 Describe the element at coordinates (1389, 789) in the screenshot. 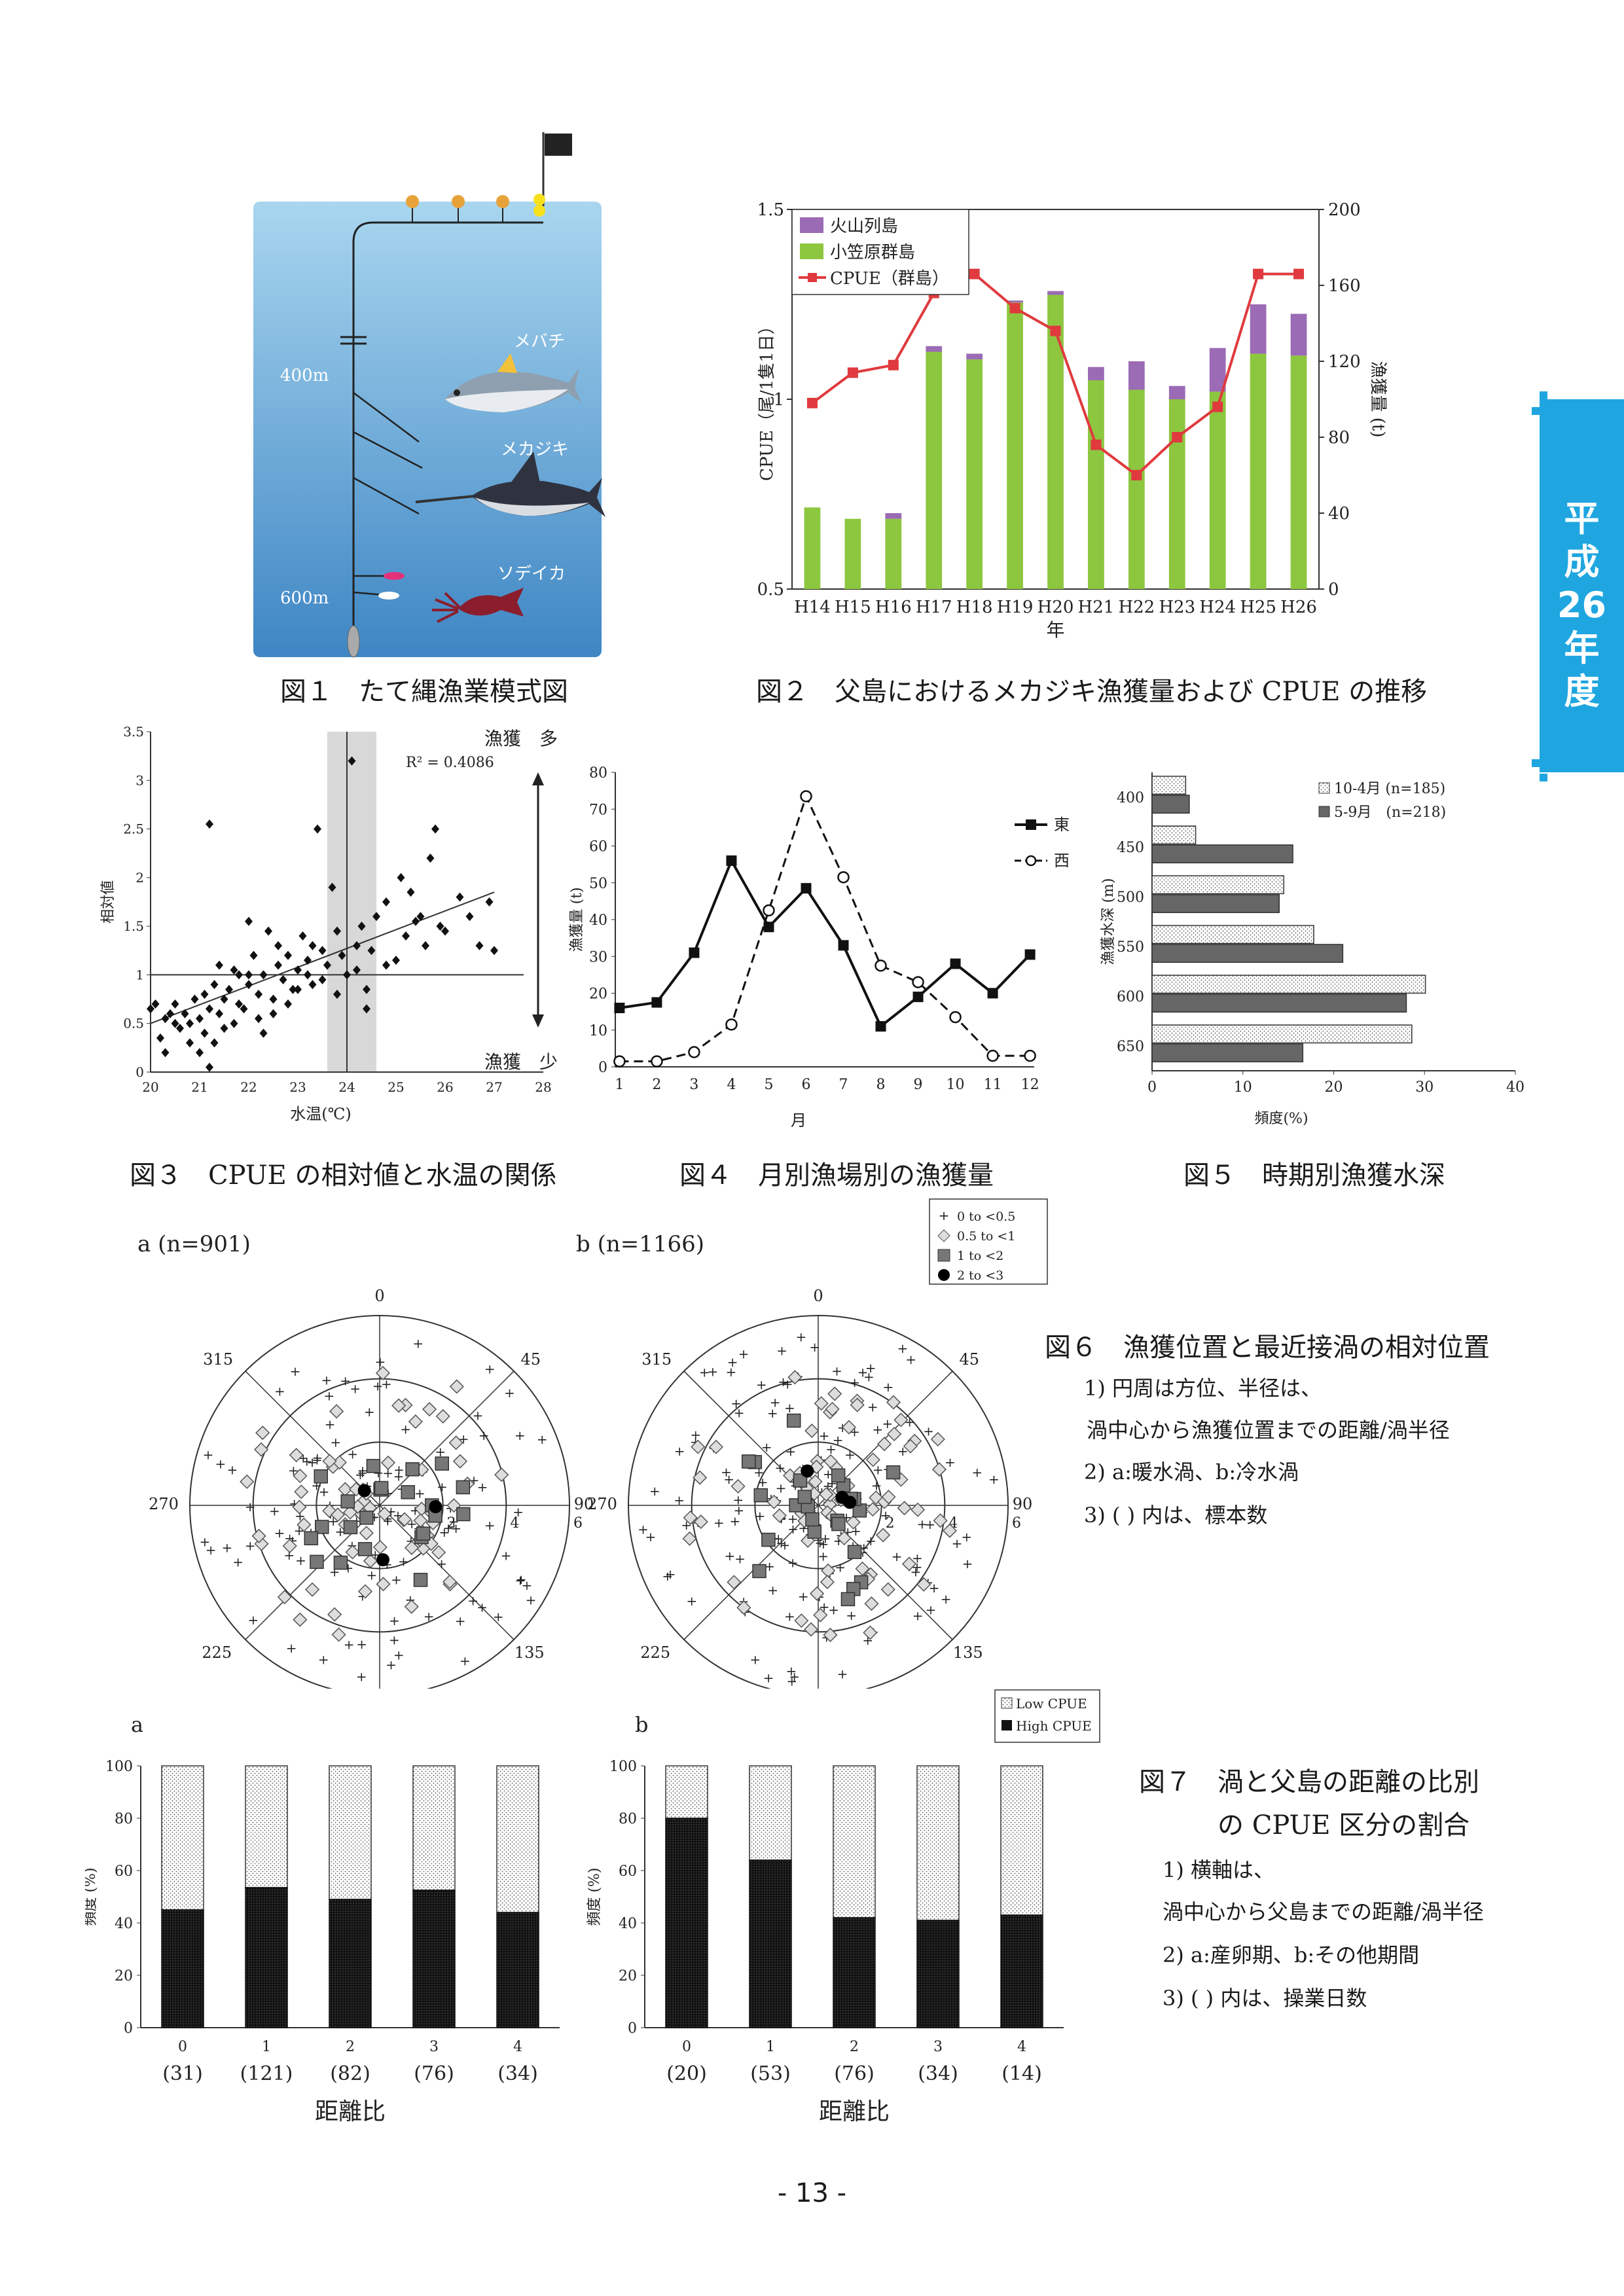

I see `legend-label-oct-apr: 10-4月 (n=185)` at that location.